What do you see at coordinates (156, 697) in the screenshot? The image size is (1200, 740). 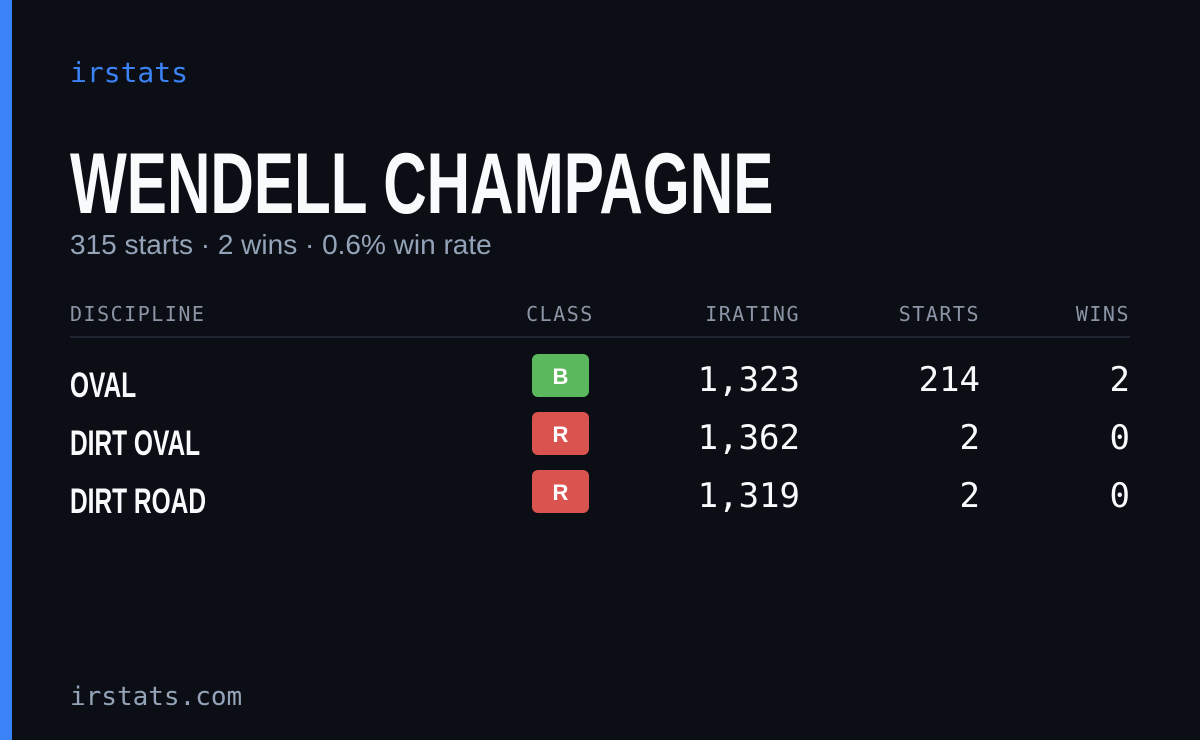 I see `footer: irstats.com` at bounding box center [156, 697].